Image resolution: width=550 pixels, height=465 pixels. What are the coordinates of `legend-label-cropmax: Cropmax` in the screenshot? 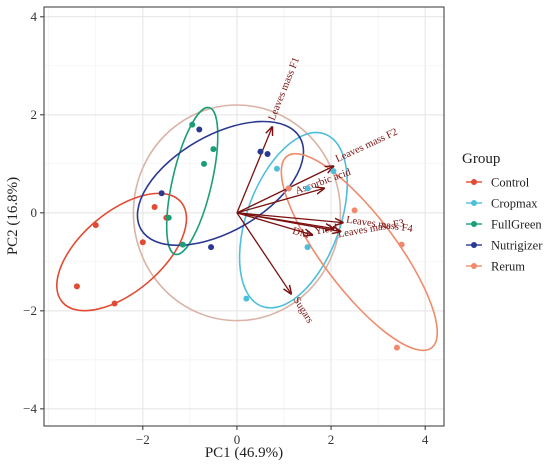 It's located at (514, 204).